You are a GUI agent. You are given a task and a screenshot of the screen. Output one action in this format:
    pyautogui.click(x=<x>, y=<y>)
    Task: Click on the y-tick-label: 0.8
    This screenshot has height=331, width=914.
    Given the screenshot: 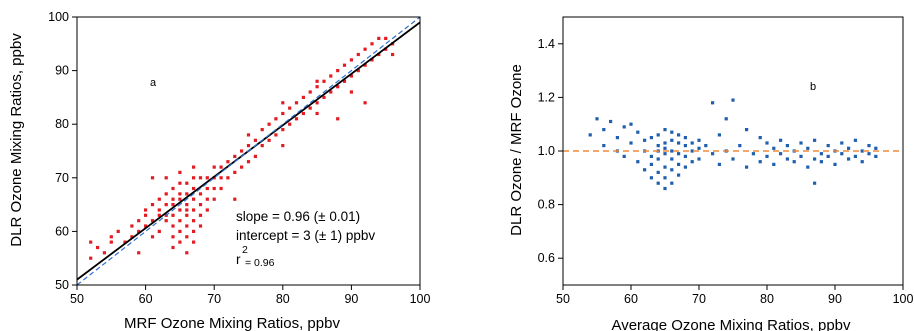 What is the action you would take?
    pyautogui.click(x=546, y=205)
    